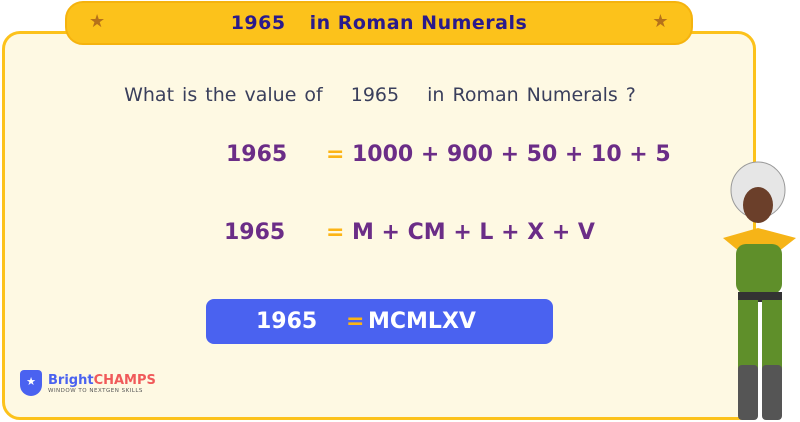 The width and height of the screenshot is (800, 422). What do you see at coordinates (258, 23) in the screenshot?
I see `title-number: 1965` at bounding box center [258, 23].